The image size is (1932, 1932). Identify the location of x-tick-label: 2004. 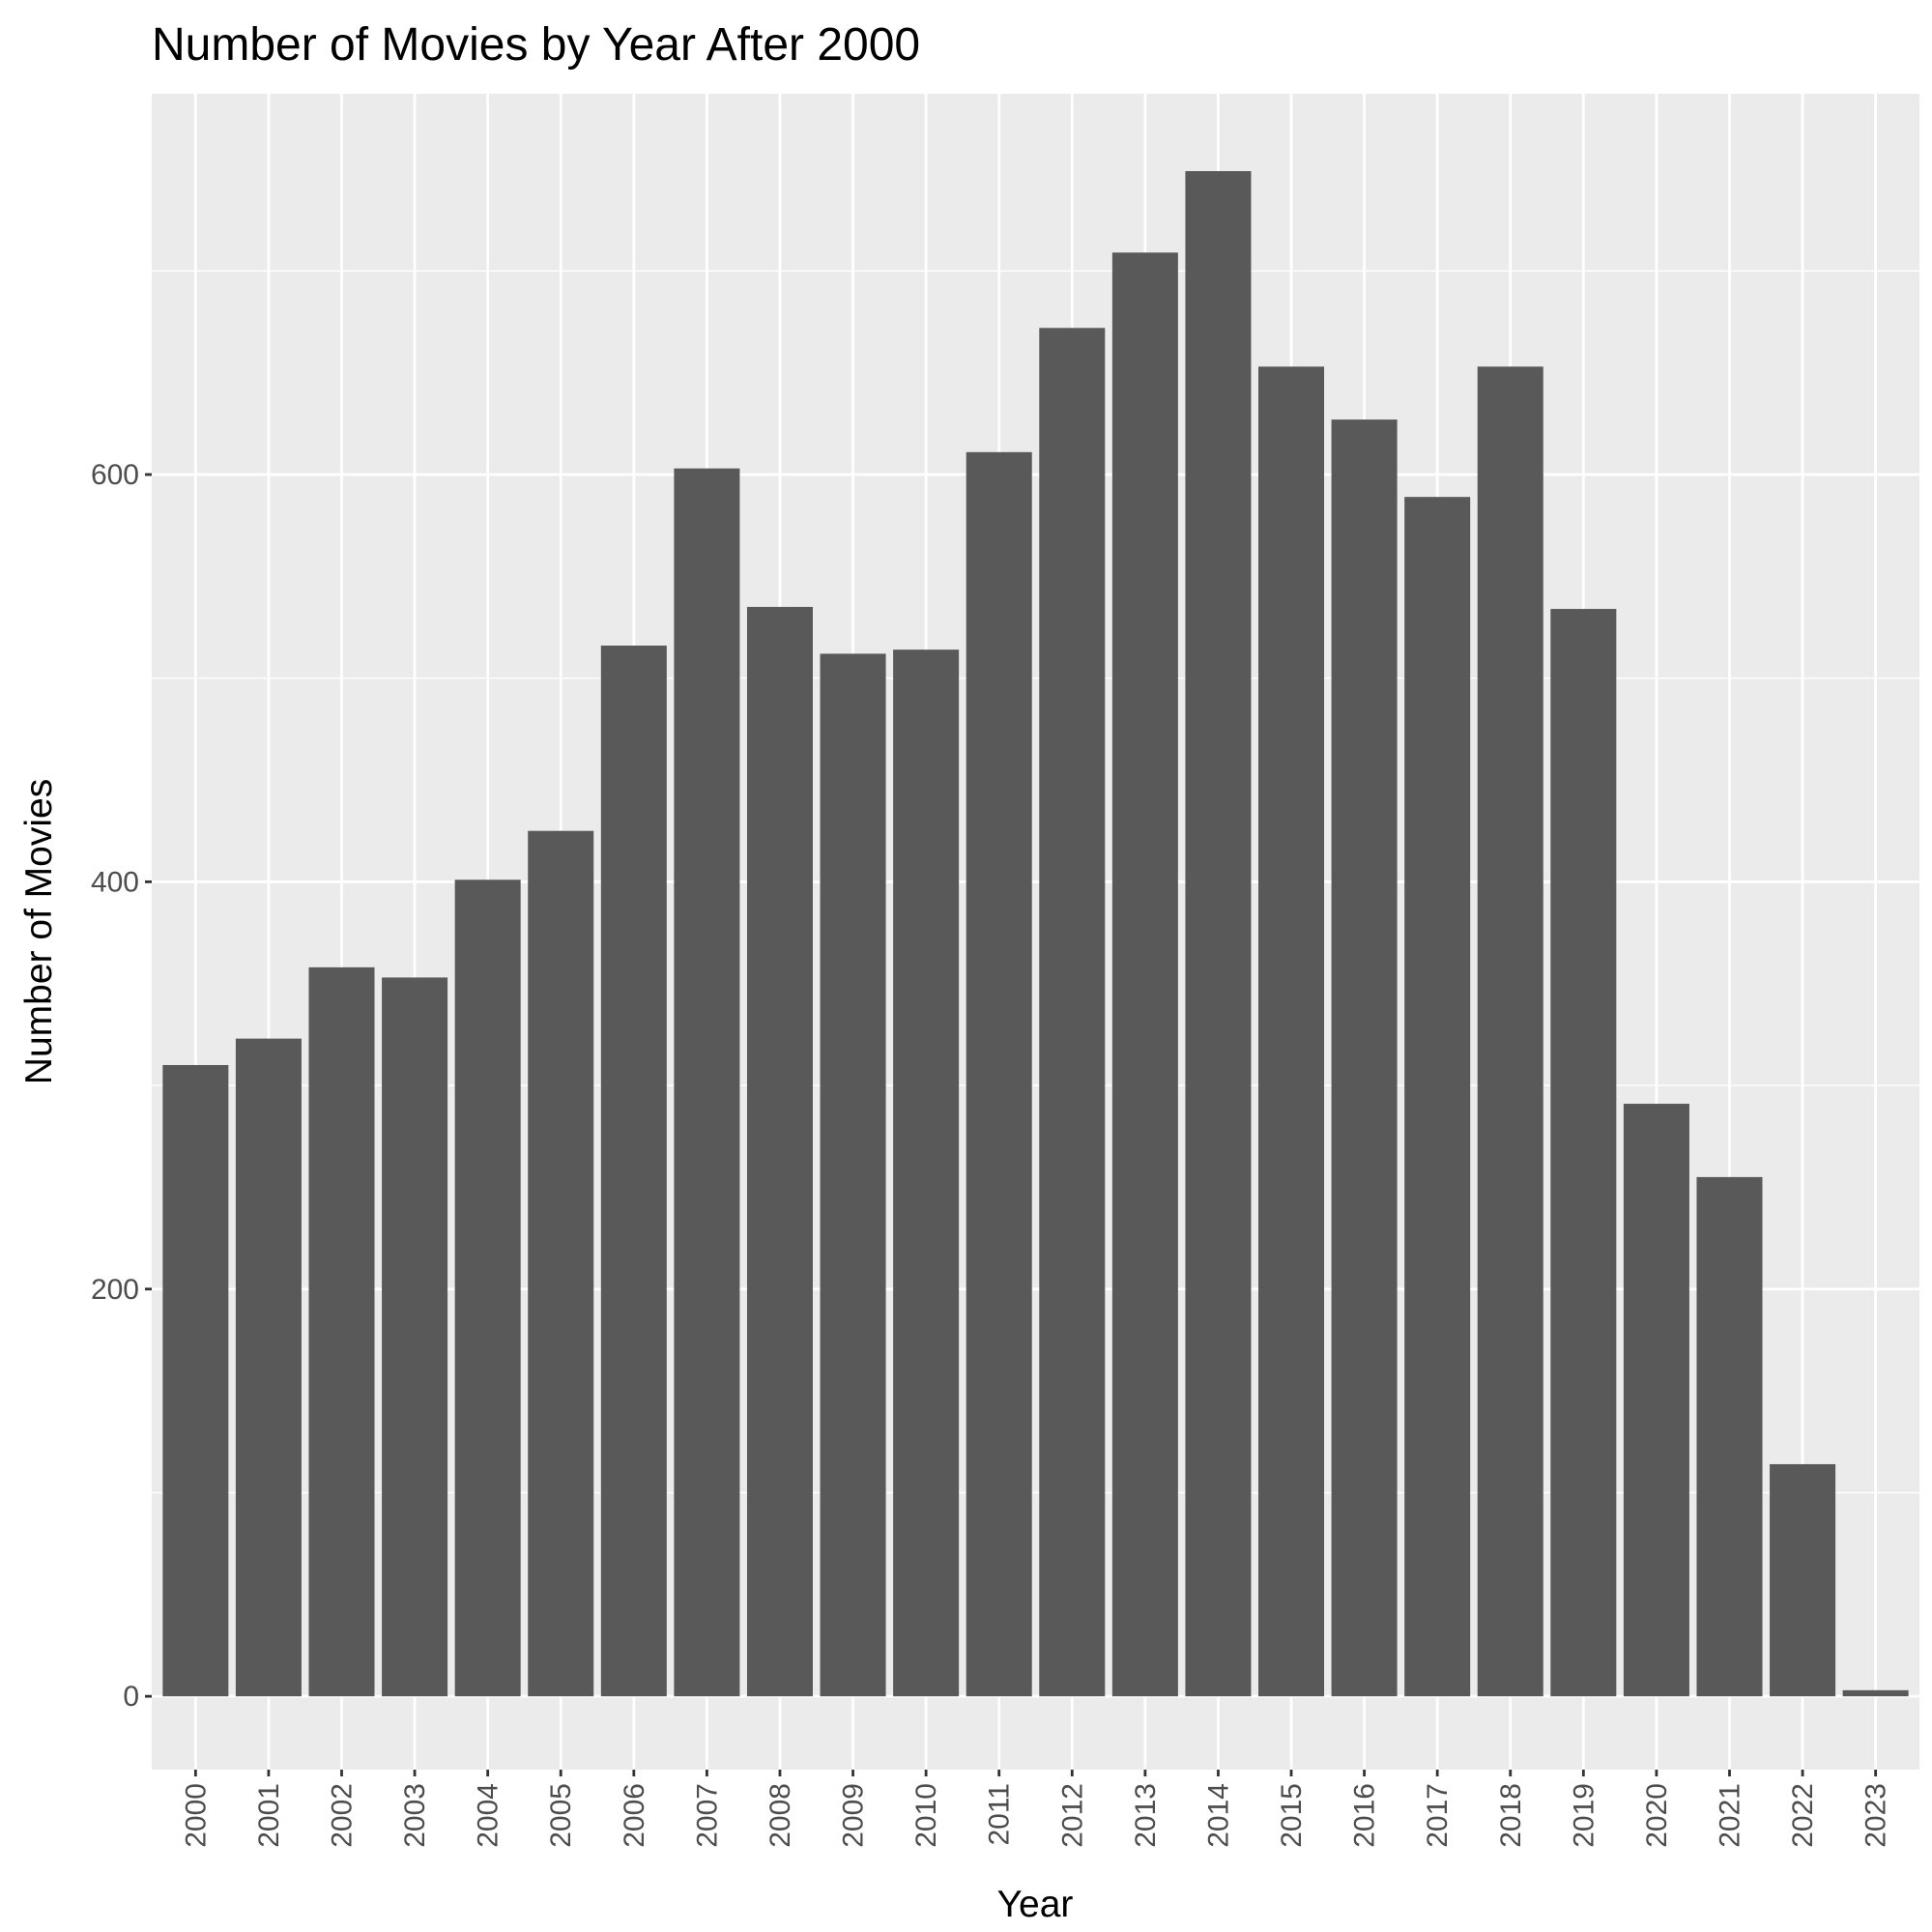
(489, 1815).